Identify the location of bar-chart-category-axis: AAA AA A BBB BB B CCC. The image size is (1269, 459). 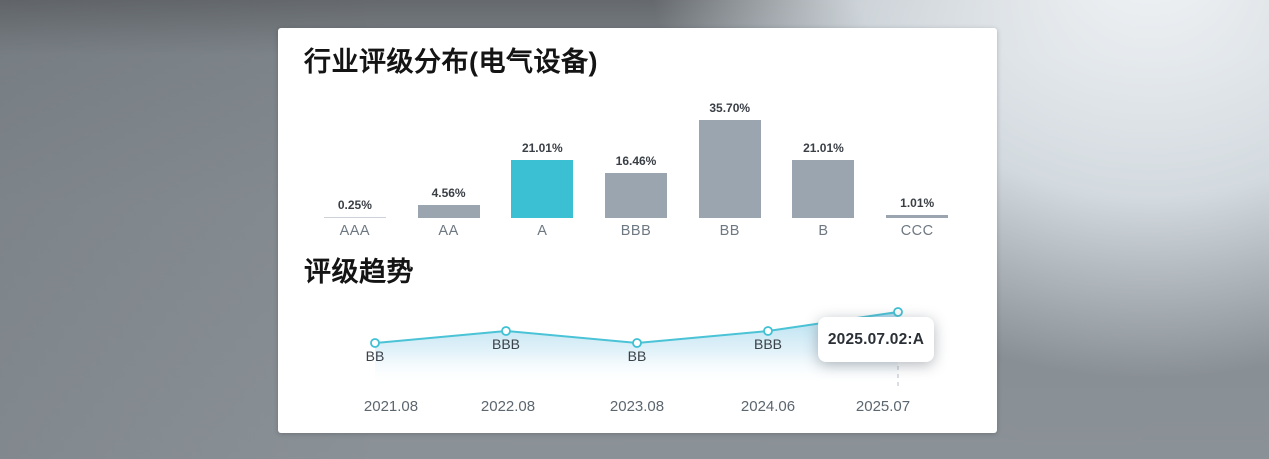
(636, 231).